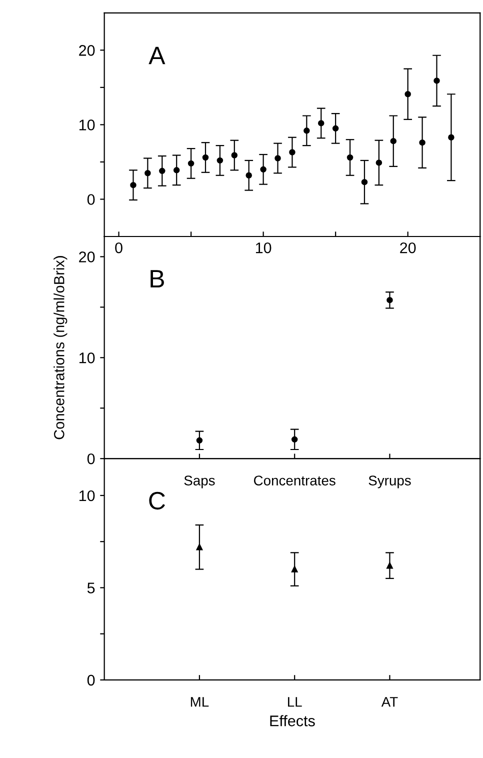 The height and width of the screenshot is (758, 483). What do you see at coordinates (61, 348) in the screenshot?
I see `y-axis-title: Concentrations (ng/ml/oBrix)` at bounding box center [61, 348].